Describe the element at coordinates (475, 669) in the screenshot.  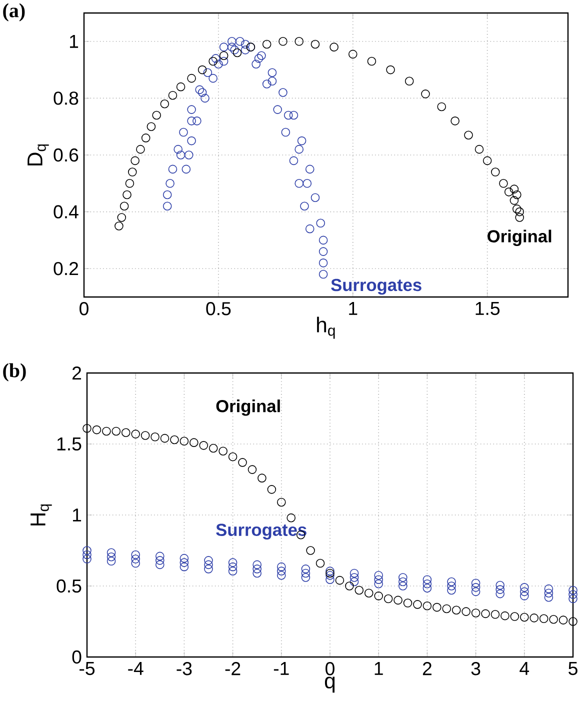
I see `x-tick-label: 3` at that location.